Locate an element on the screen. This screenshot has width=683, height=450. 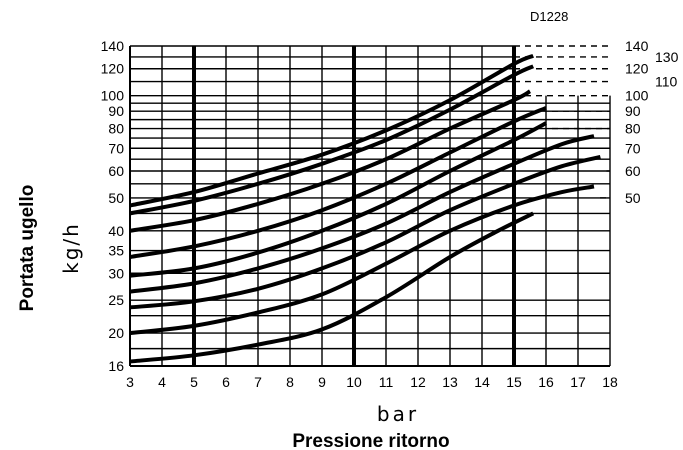
chart-code: D1228 is located at coordinates (549, 16).